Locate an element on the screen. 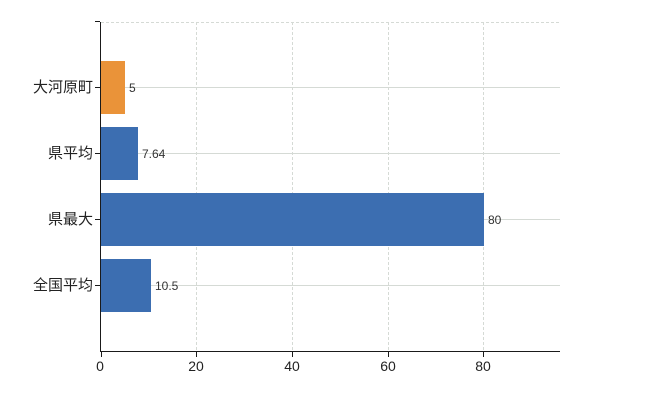 This screenshot has width=650, height=400. category-label: 県最大 is located at coordinates (70, 219).